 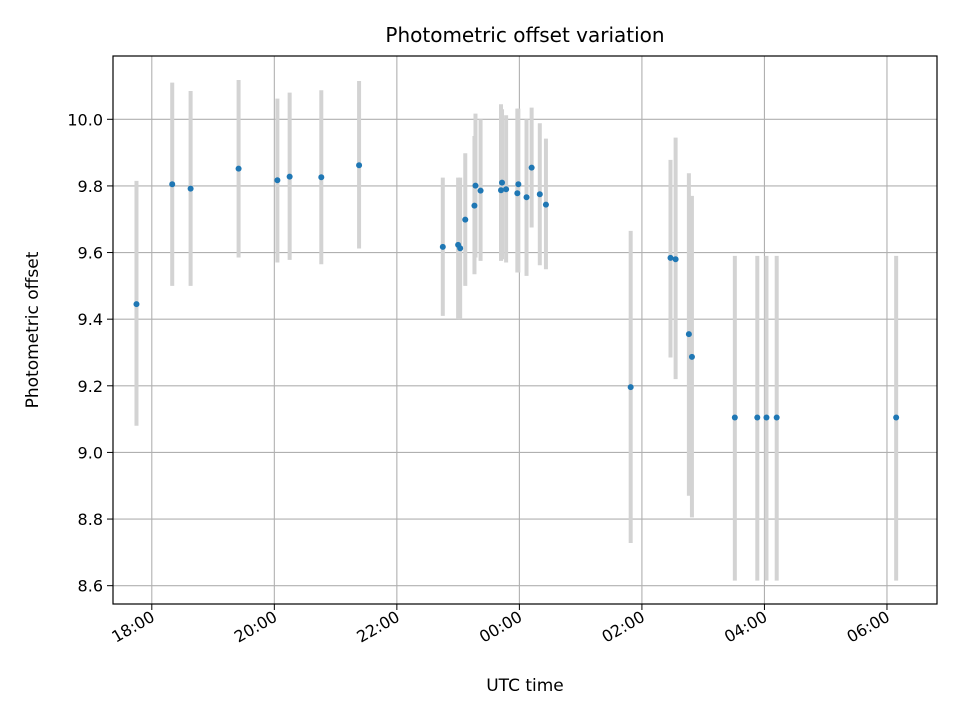 What do you see at coordinates (85, 119) in the screenshot?
I see `y-tick-label: 10.0` at bounding box center [85, 119].